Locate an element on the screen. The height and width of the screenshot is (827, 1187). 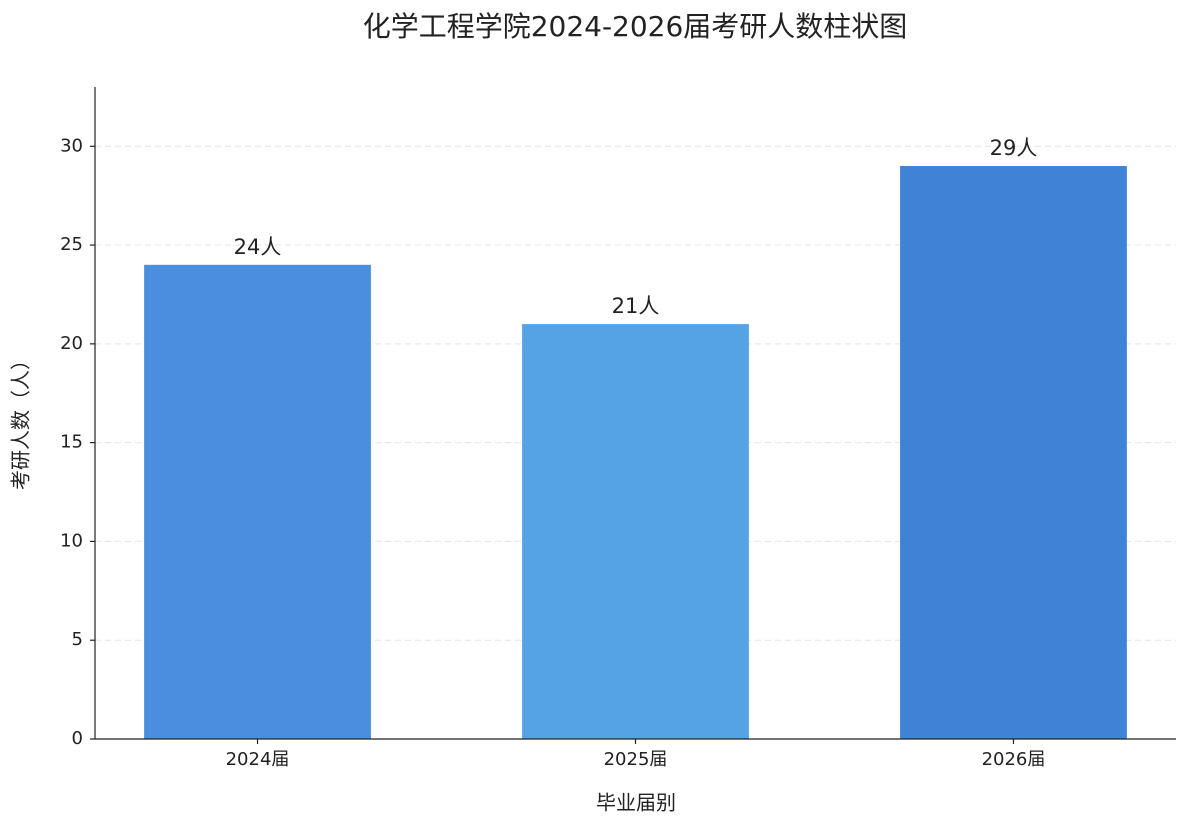
y-tick-label: 25 is located at coordinates (71, 244).